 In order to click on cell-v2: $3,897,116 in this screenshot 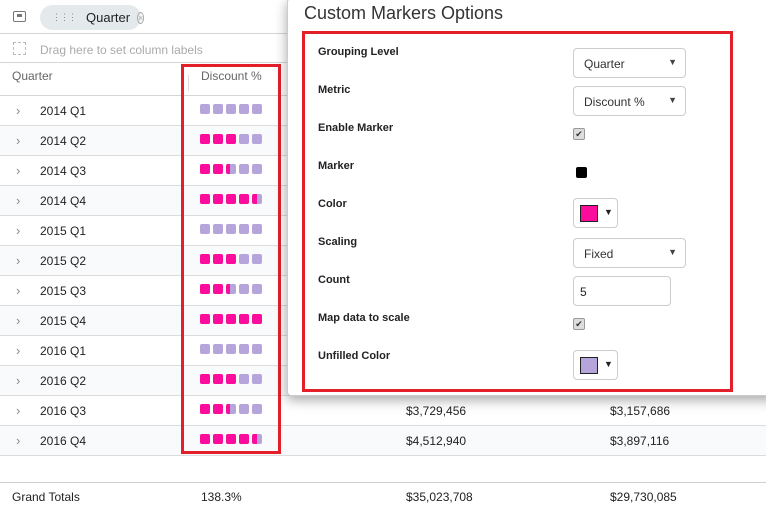, I will do `click(640, 441)`.